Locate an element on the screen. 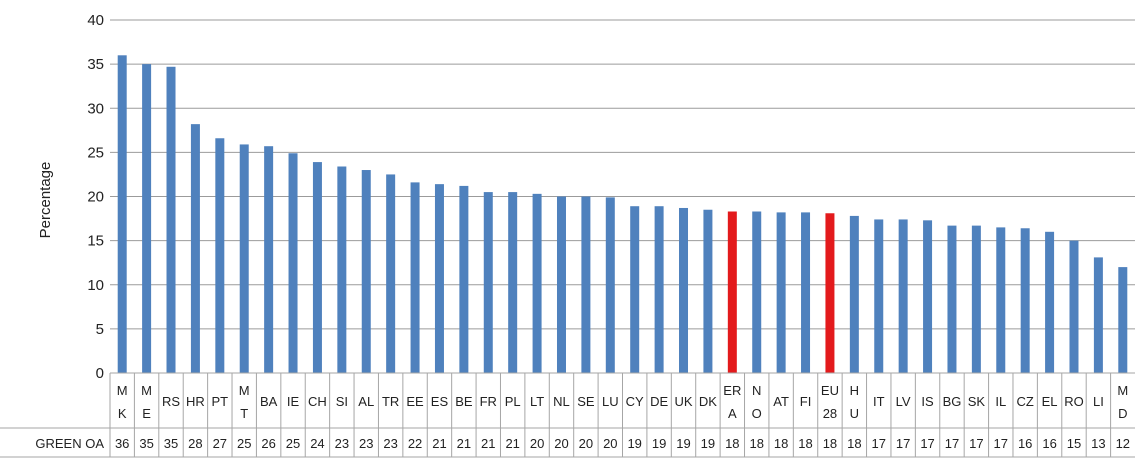 This screenshot has height=463, width=1135. x-tick-label: FI is located at coordinates (806, 401).